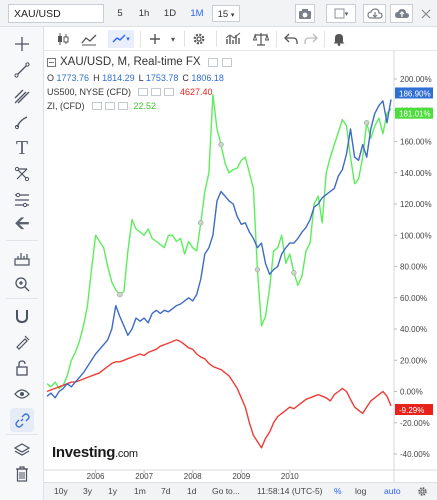  Describe the element at coordinates (22, 258) in the screenshot. I see `measure-icon` at that location.